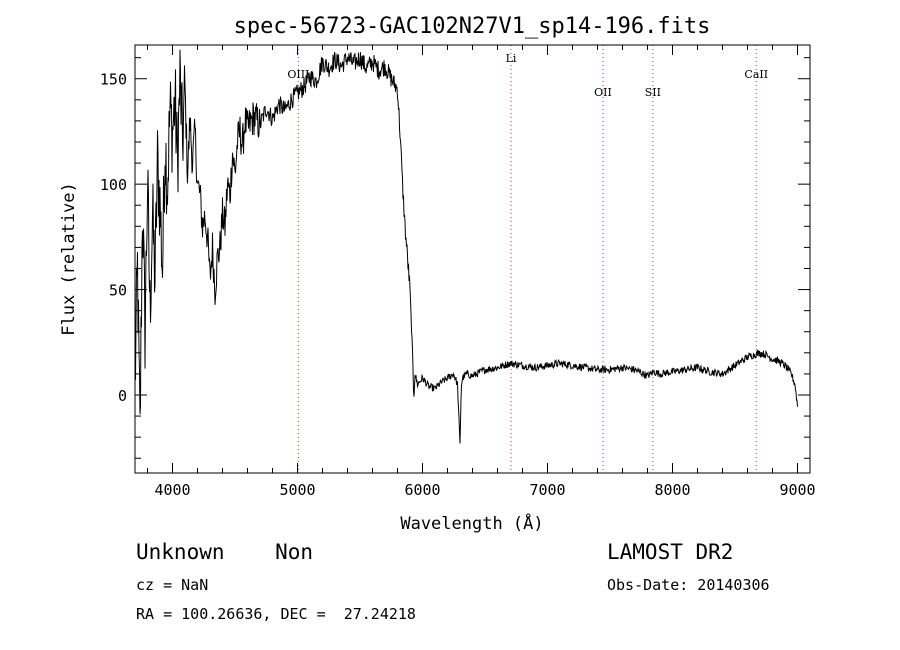  Describe the element at coordinates (113, 80) in the screenshot. I see `y-tick-label: 150` at that location.